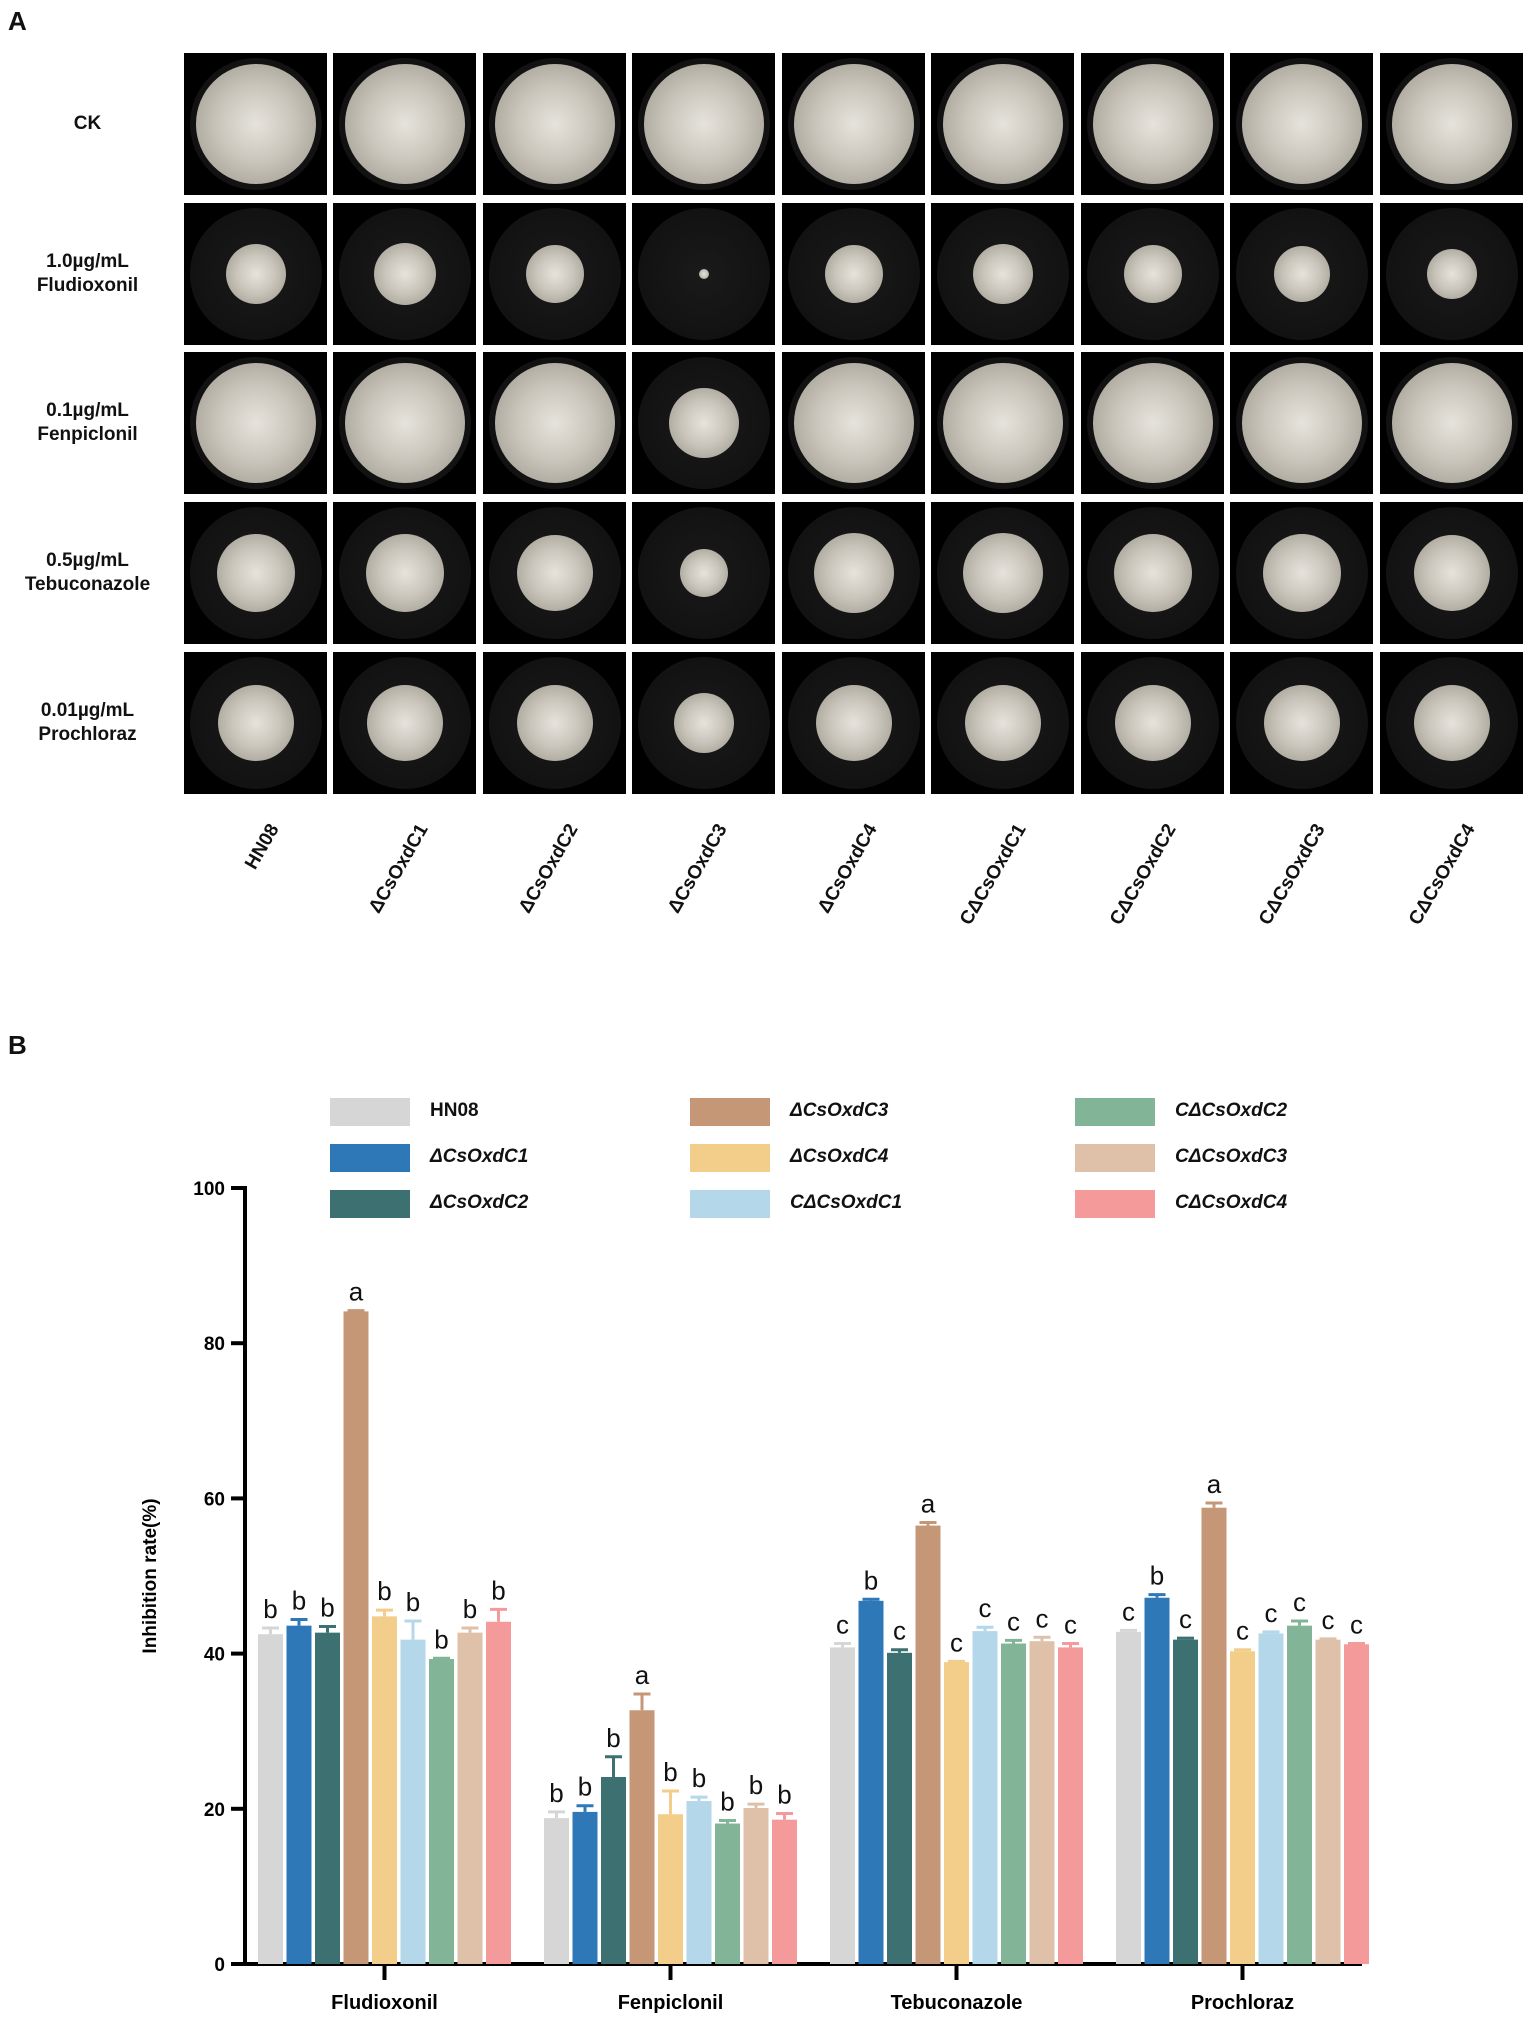  What do you see at coordinates (150, 1575) in the screenshot?
I see `y-axis-label: Inhibition rate(%)` at bounding box center [150, 1575].